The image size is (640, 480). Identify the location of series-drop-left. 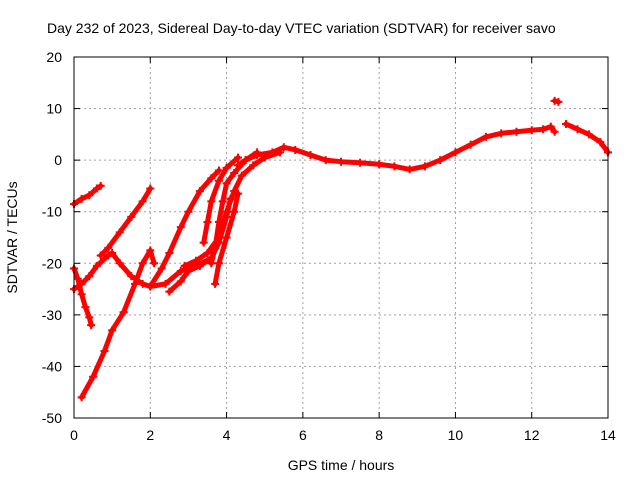
(83, 297).